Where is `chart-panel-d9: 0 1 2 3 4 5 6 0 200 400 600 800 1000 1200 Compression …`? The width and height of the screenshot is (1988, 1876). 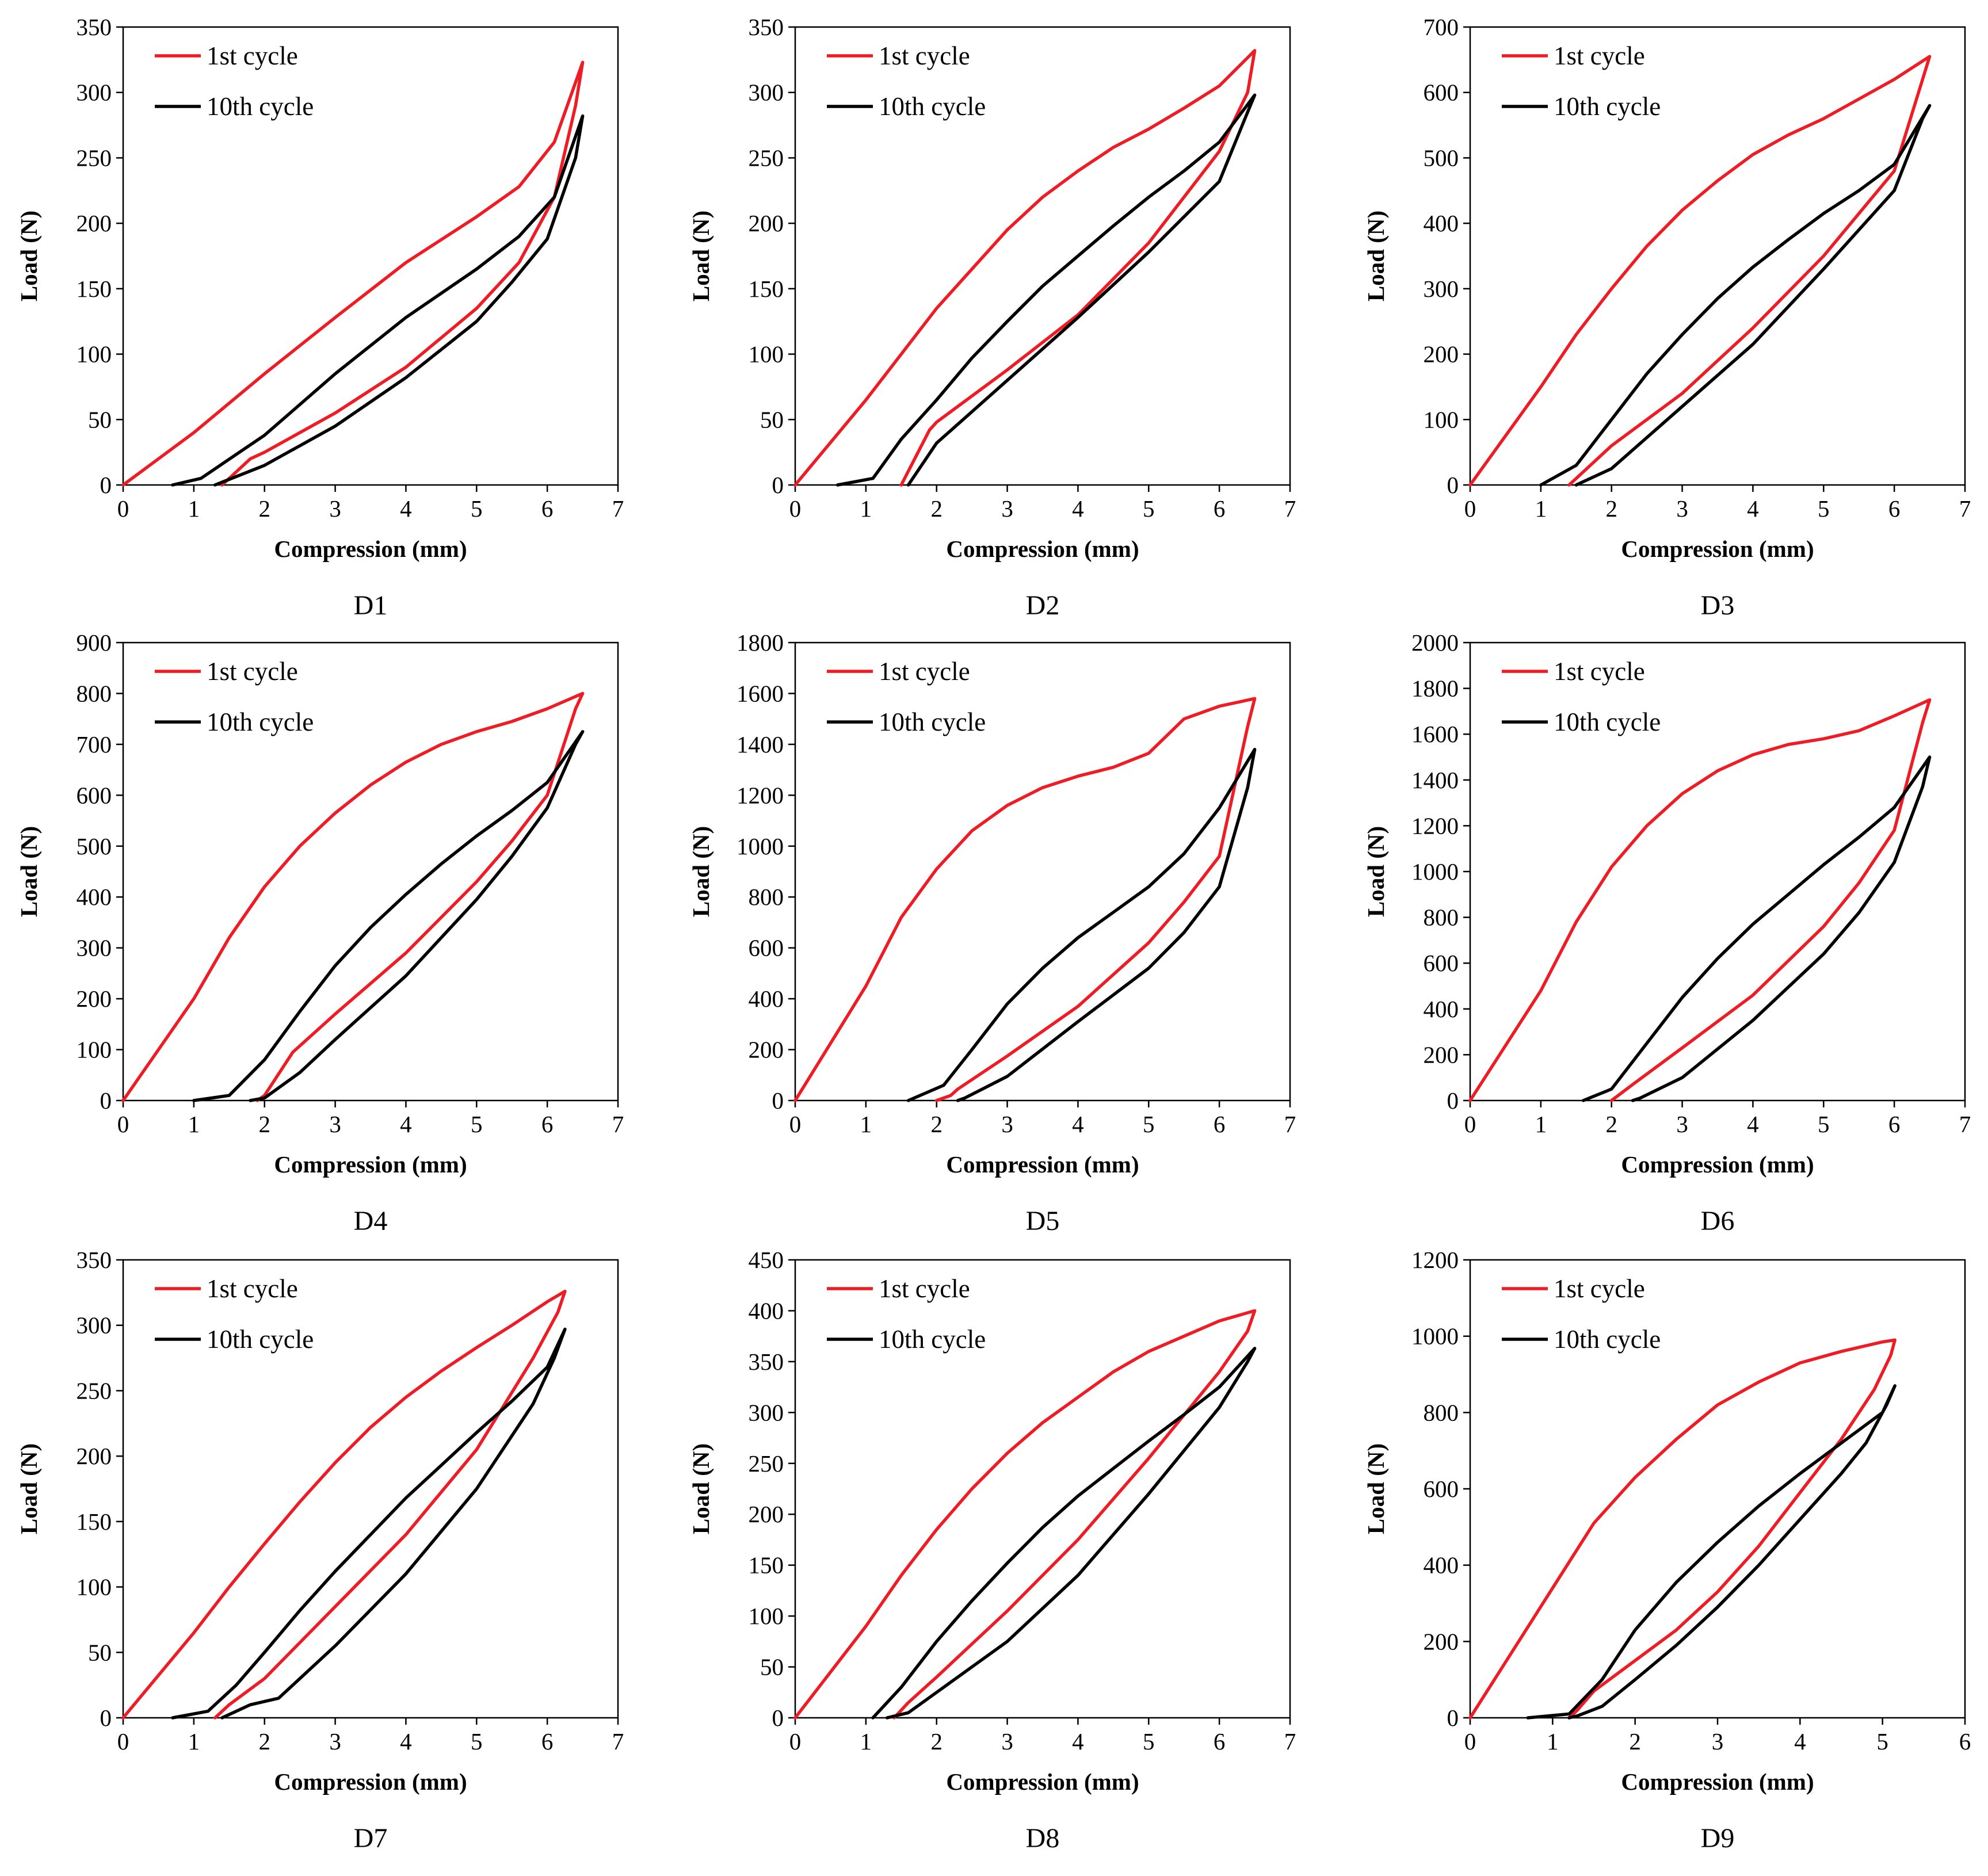
chart-panel-d9: 0 1 2 3 4 5 6 0 200 400 600 800 1000 1200 Compression … is located at coordinates (1667, 1551).